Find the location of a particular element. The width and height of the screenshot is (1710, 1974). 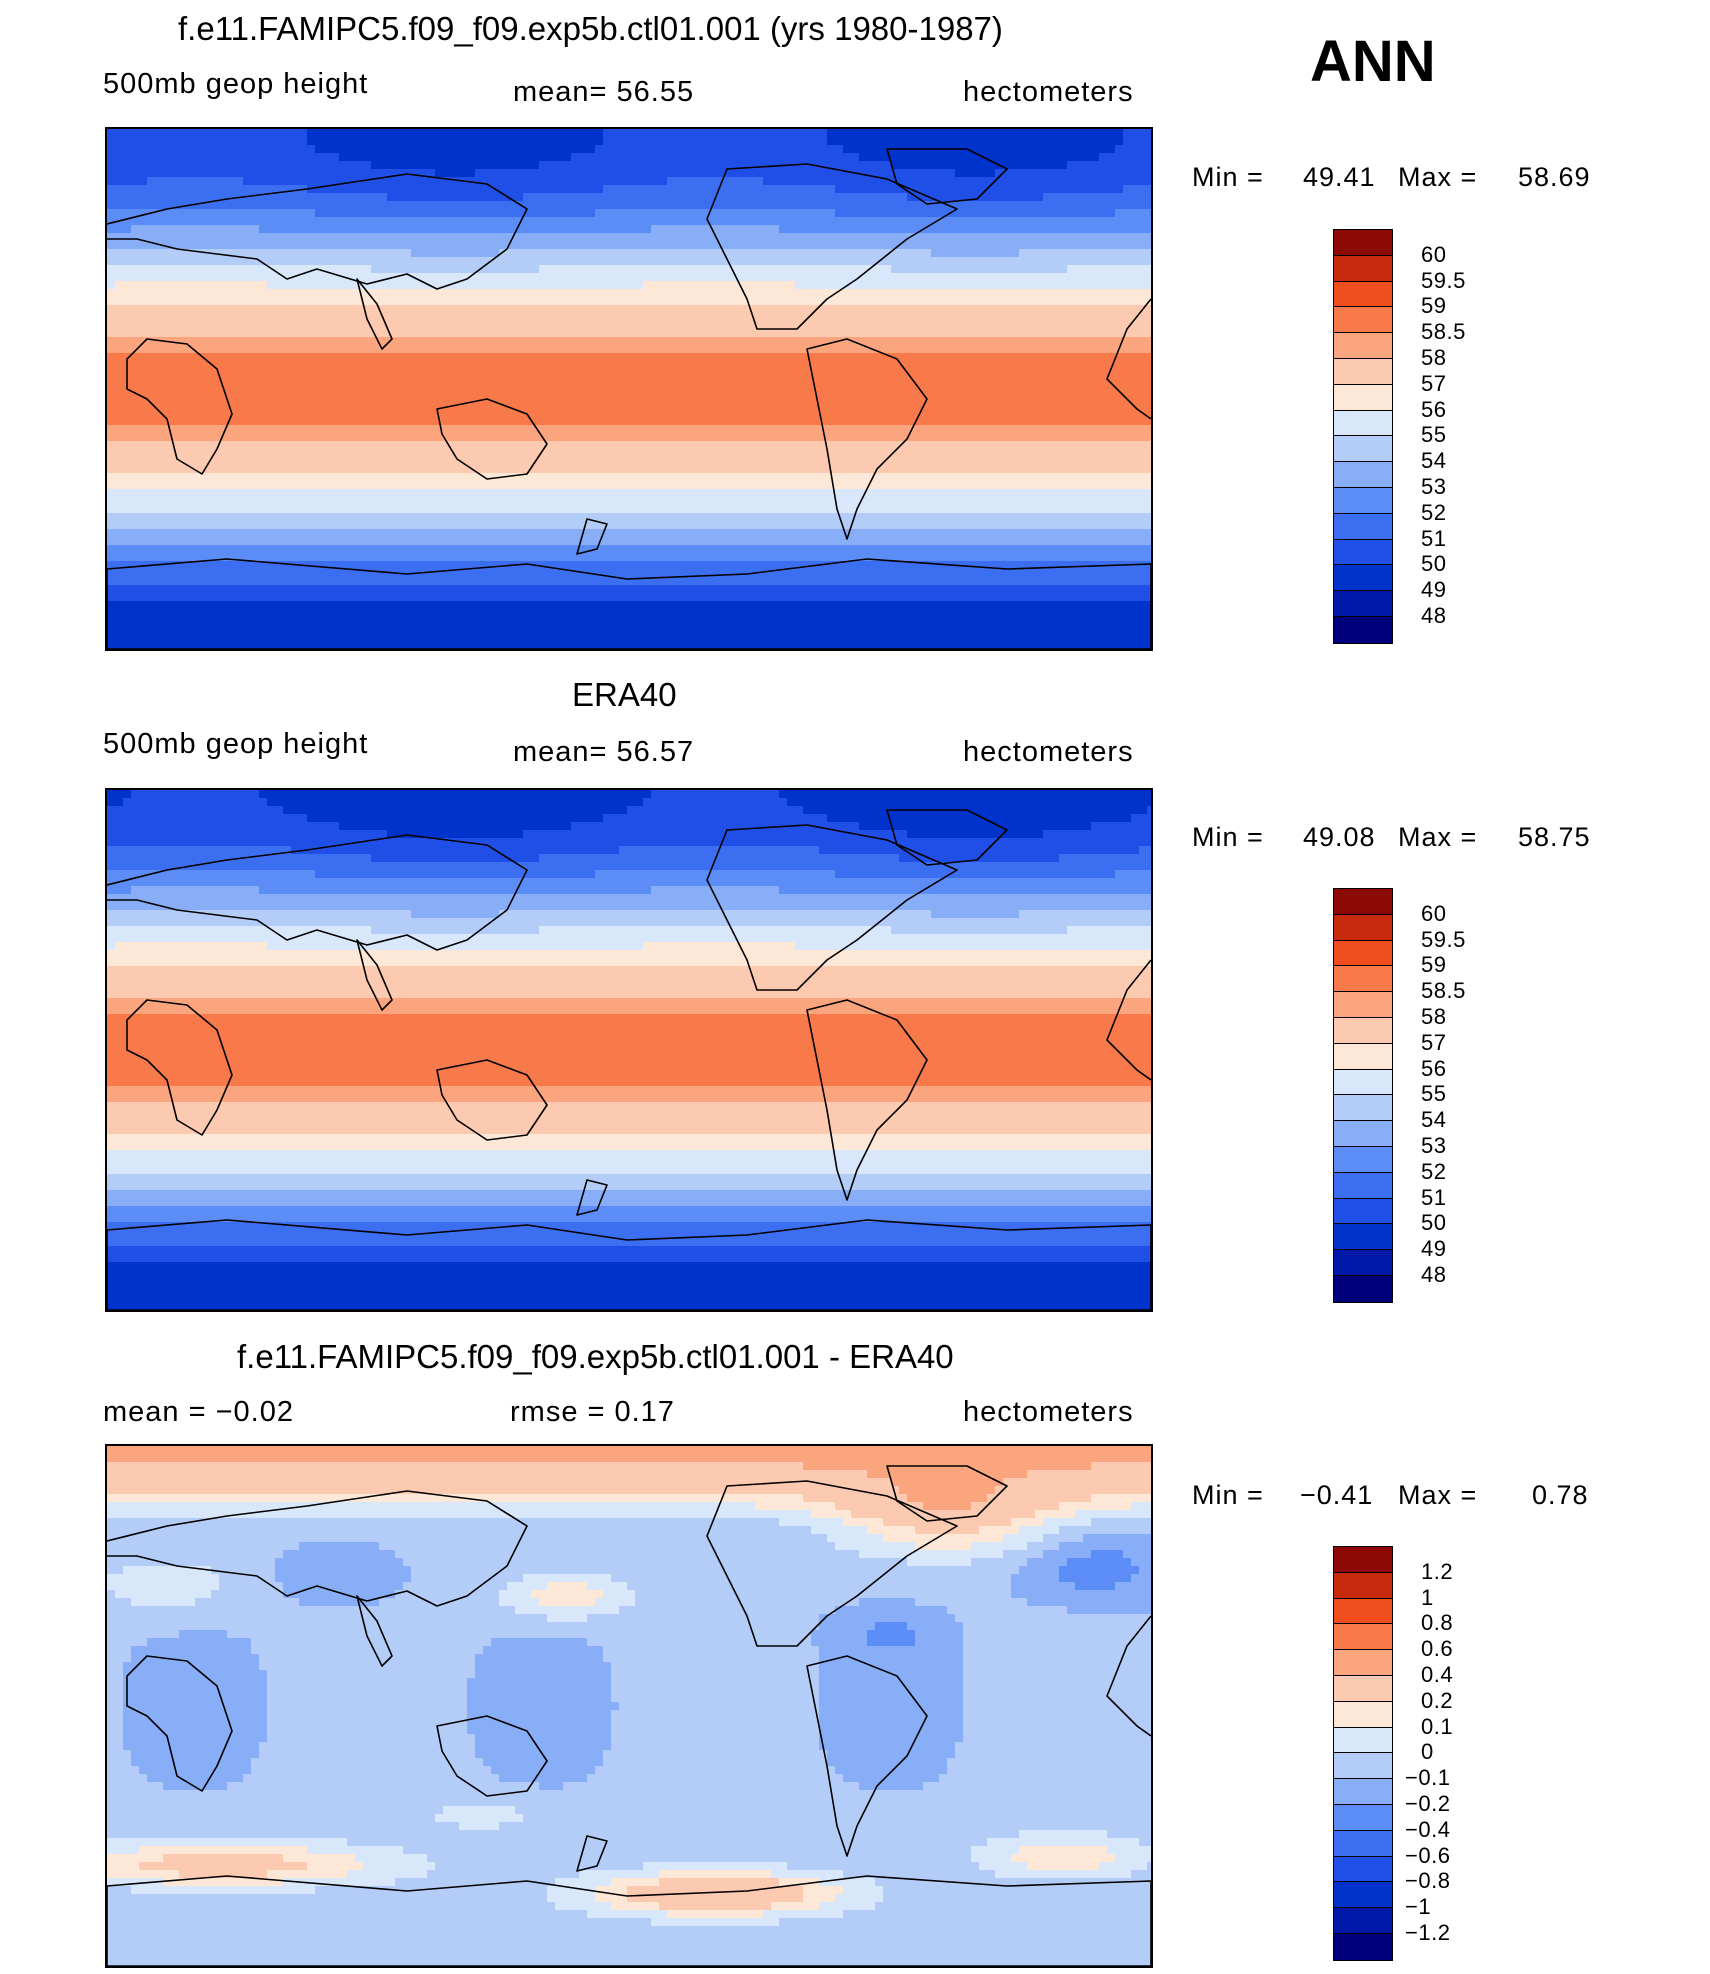

panel2-units-label: hectometers is located at coordinates (1048, 752).